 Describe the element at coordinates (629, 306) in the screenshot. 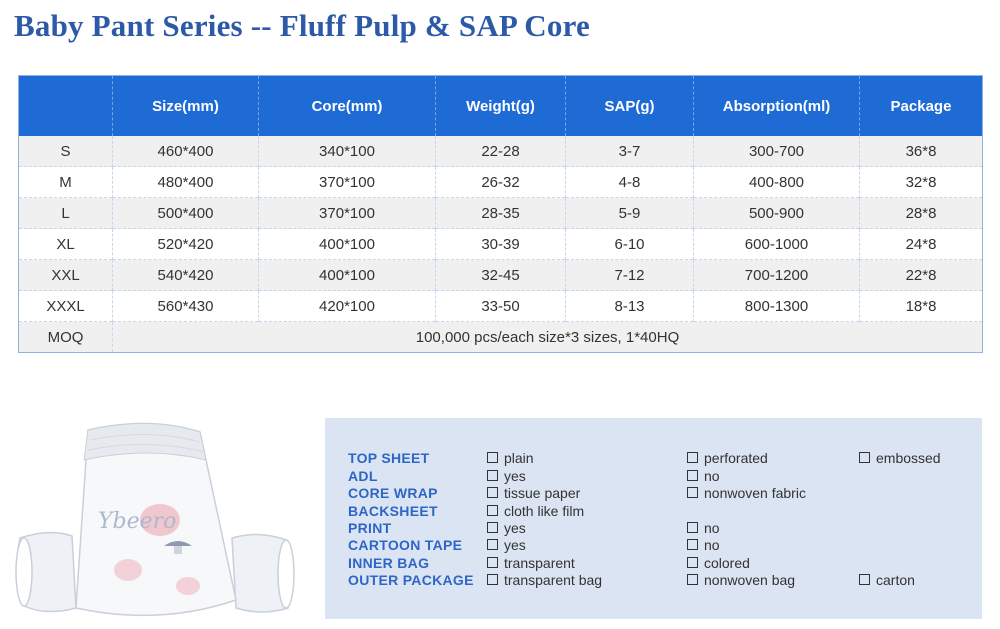

I see `table-cell: 8-13` at that location.